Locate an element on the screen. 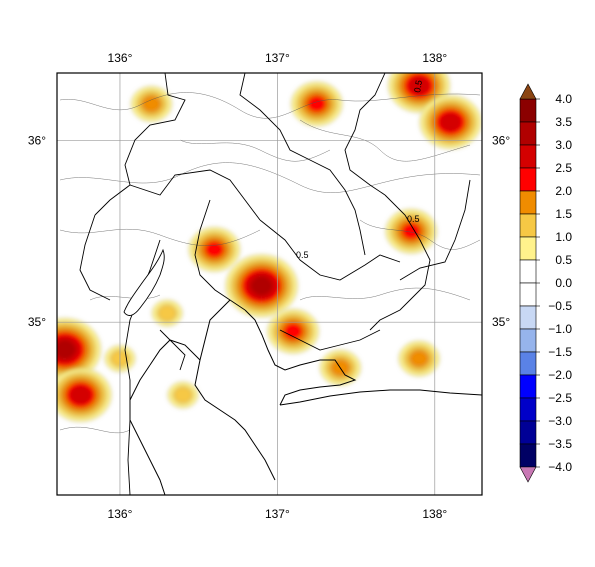 This screenshot has width=595, height=567. colorbar-label: 2.5 is located at coordinates (563, 168).